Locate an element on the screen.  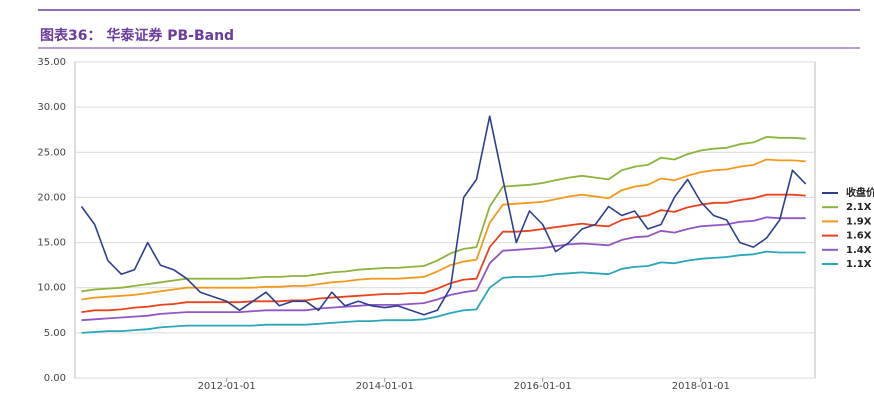
x-tick-label: 2014-01-01 is located at coordinates (385, 386).